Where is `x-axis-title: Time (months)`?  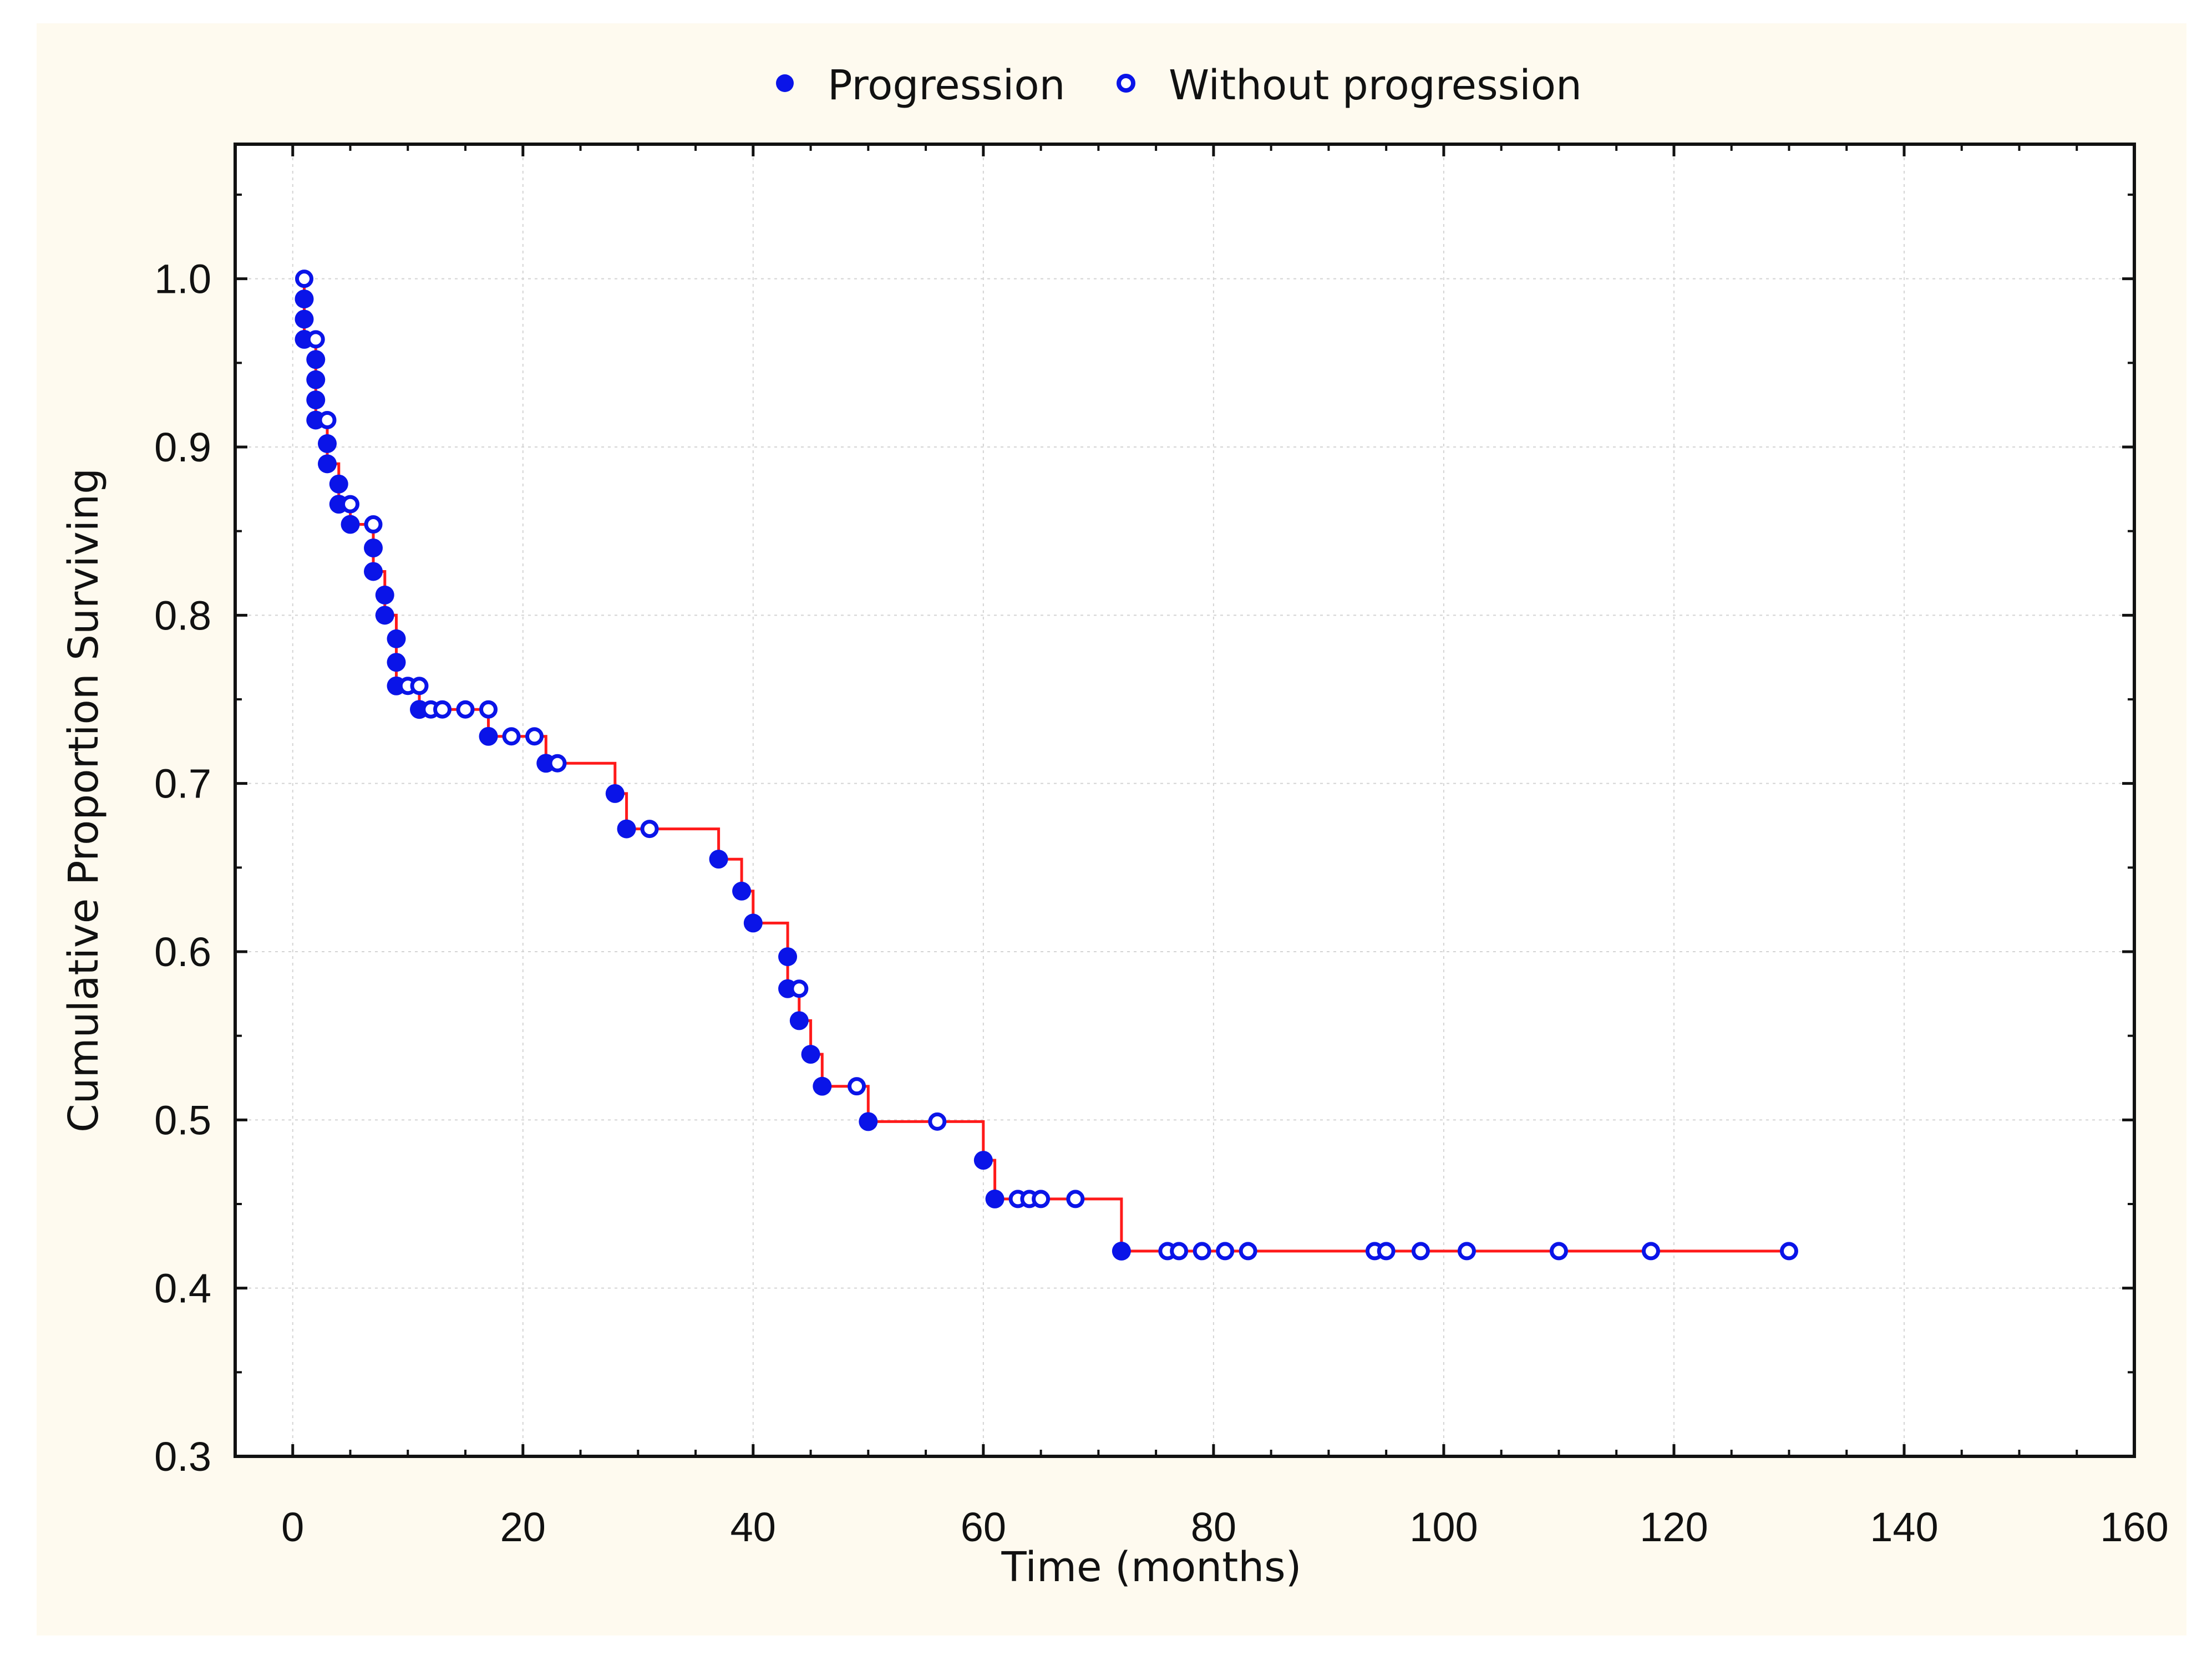
x-axis-title: Time (months) is located at coordinates (1151, 1567).